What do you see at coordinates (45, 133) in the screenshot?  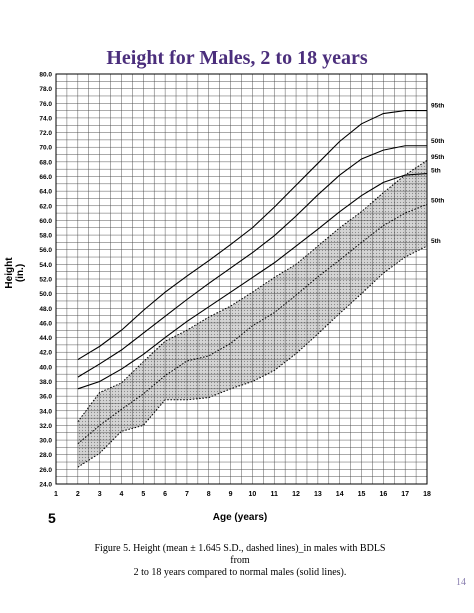 I see `y-tick-label: 72.0` at bounding box center [45, 133].